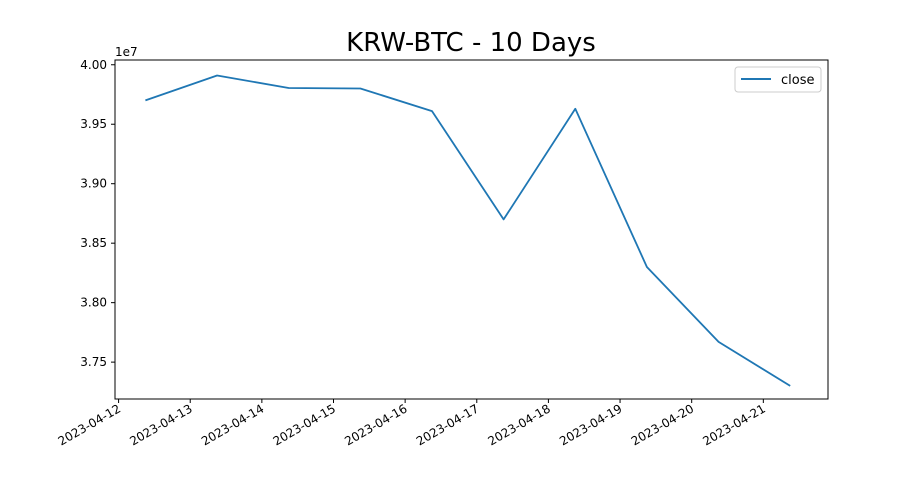 The height and width of the screenshot is (504, 919). I want to click on chart-title: KRW-BTC - 10 Days, so click(471, 43).